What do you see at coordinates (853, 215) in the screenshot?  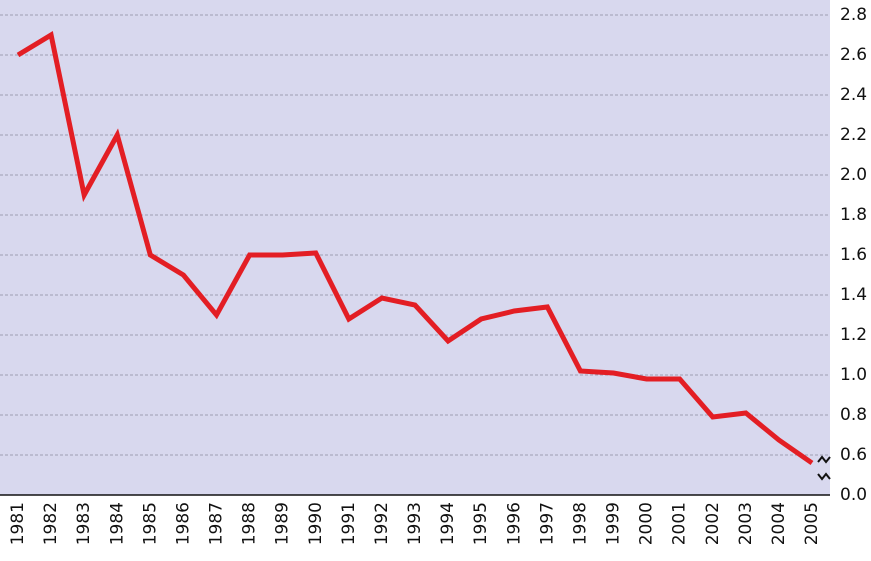 I see `y-tick-label: 1.8` at bounding box center [853, 215].